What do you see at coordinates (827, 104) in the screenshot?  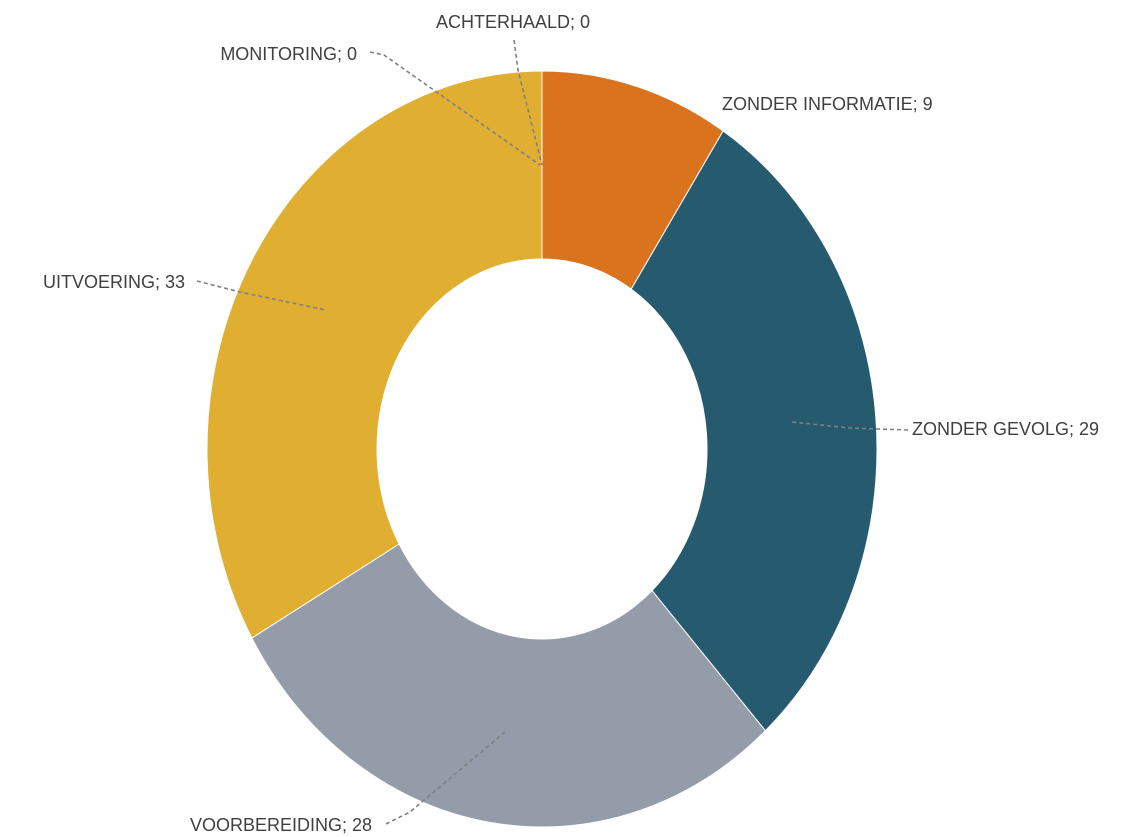 I see `data-label: ZONDER INFORMATIE; 9` at bounding box center [827, 104].